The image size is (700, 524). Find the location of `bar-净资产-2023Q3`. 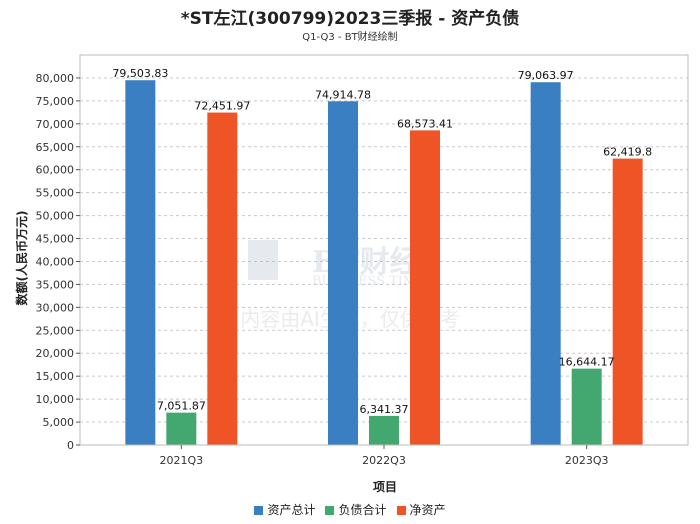

bar-净资产-2023Q3 is located at coordinates (627, 301).